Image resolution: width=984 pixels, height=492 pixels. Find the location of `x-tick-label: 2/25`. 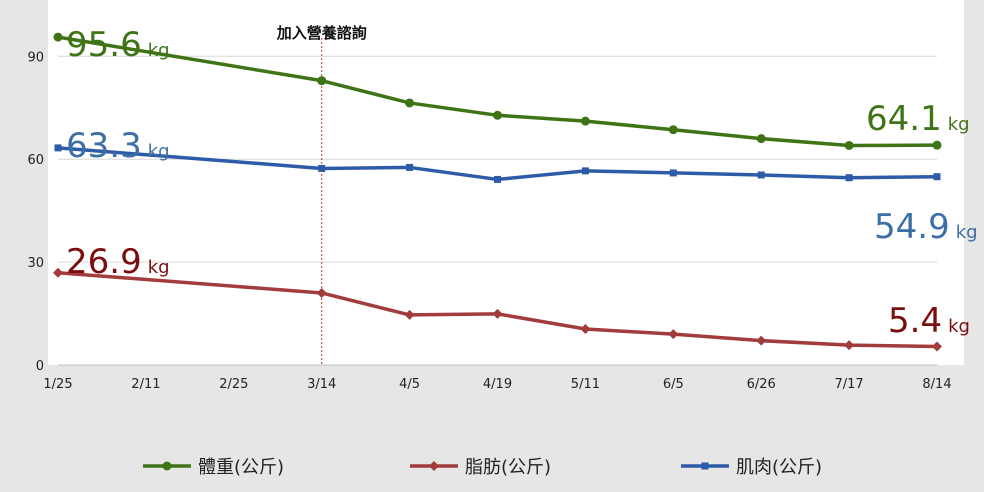

x-tick-label: 2/25 is located at coordinates (233, 384).